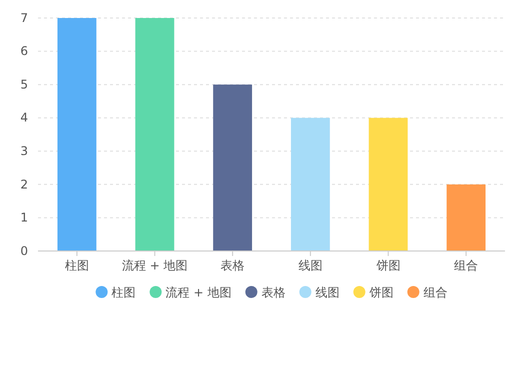 The height and width of the screenshot is (374, 516). Describe the element at coordinates (310, 265) in the screenshot. I see `x-tick-label: 线图` at that location.